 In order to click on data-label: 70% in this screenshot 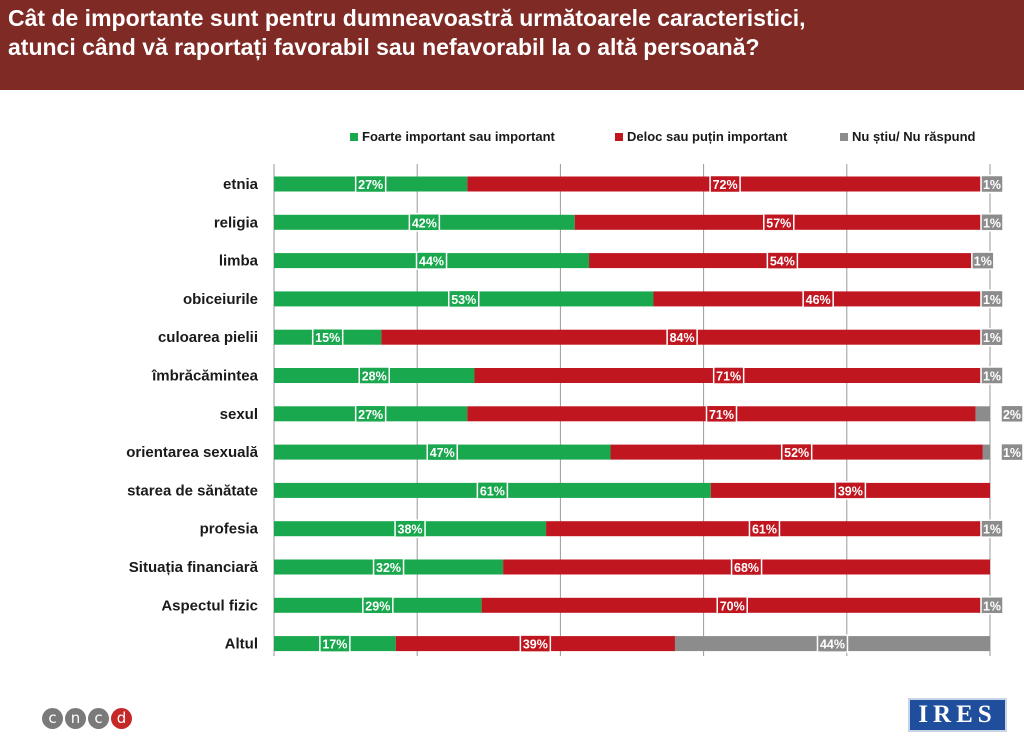, I will do `click(732, 606)`.